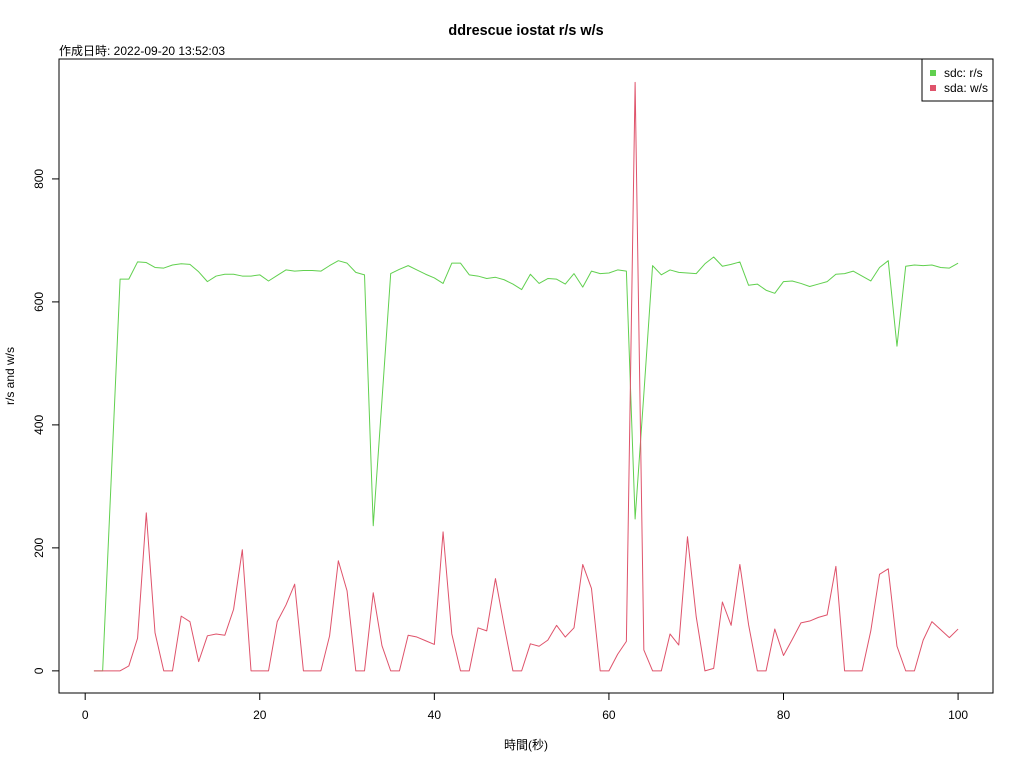 The width and height of the screenshot is (1024, 768). What do you see at coordinates (609, 715) in the screenshot?
I see `x-tick-label: 60` at bounding box center [609, 715].